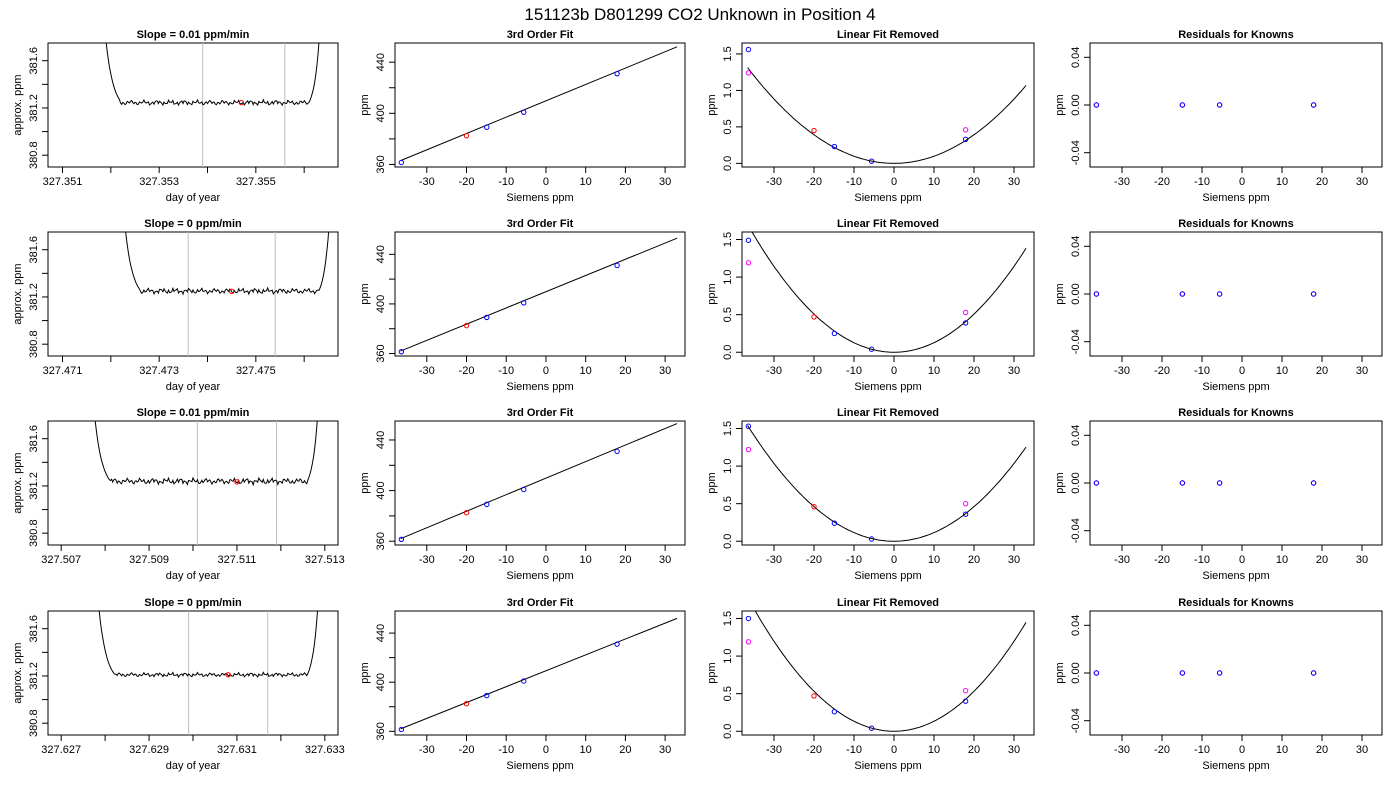 This screenshot has height=800, width=1400. I want to click on y-tick-label: 0.0, so click(728, 352).